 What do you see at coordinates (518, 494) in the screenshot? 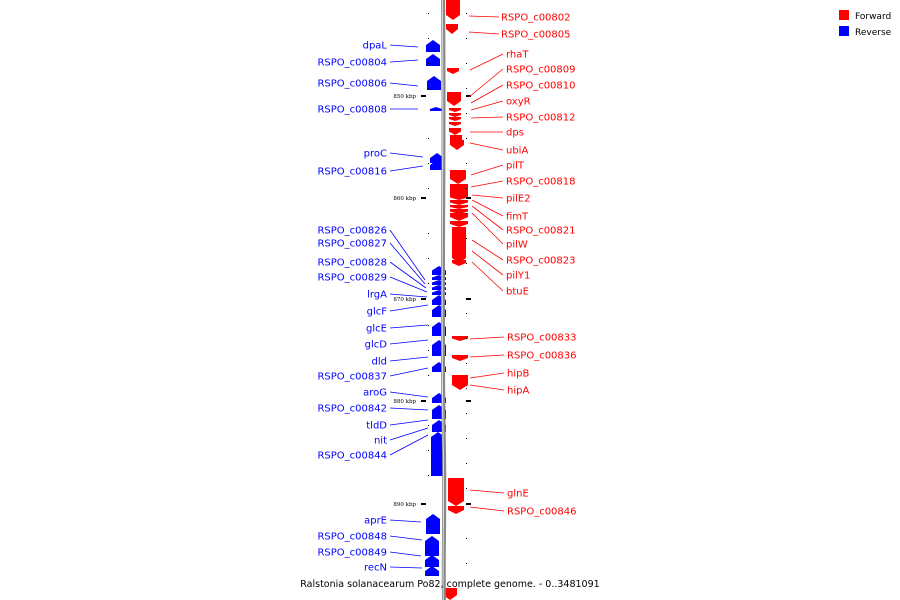
I see `forward-gene-label: glnE` at bounding box center [518, 494].